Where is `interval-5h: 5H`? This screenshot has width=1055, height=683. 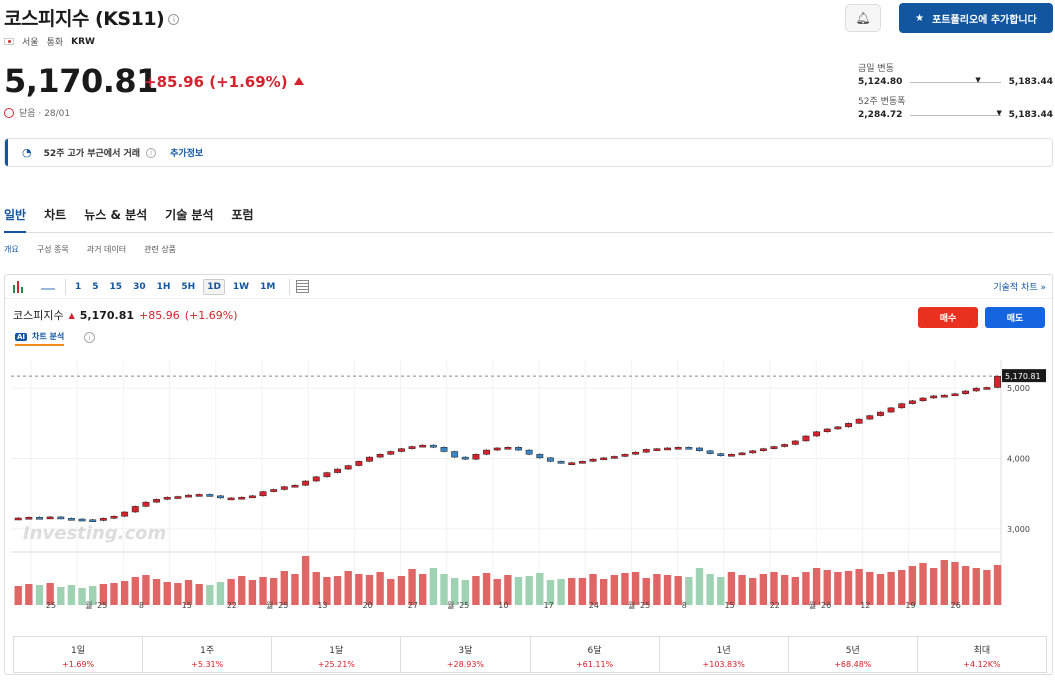 interval-5h: 5H is located at coordinates (188, 286).